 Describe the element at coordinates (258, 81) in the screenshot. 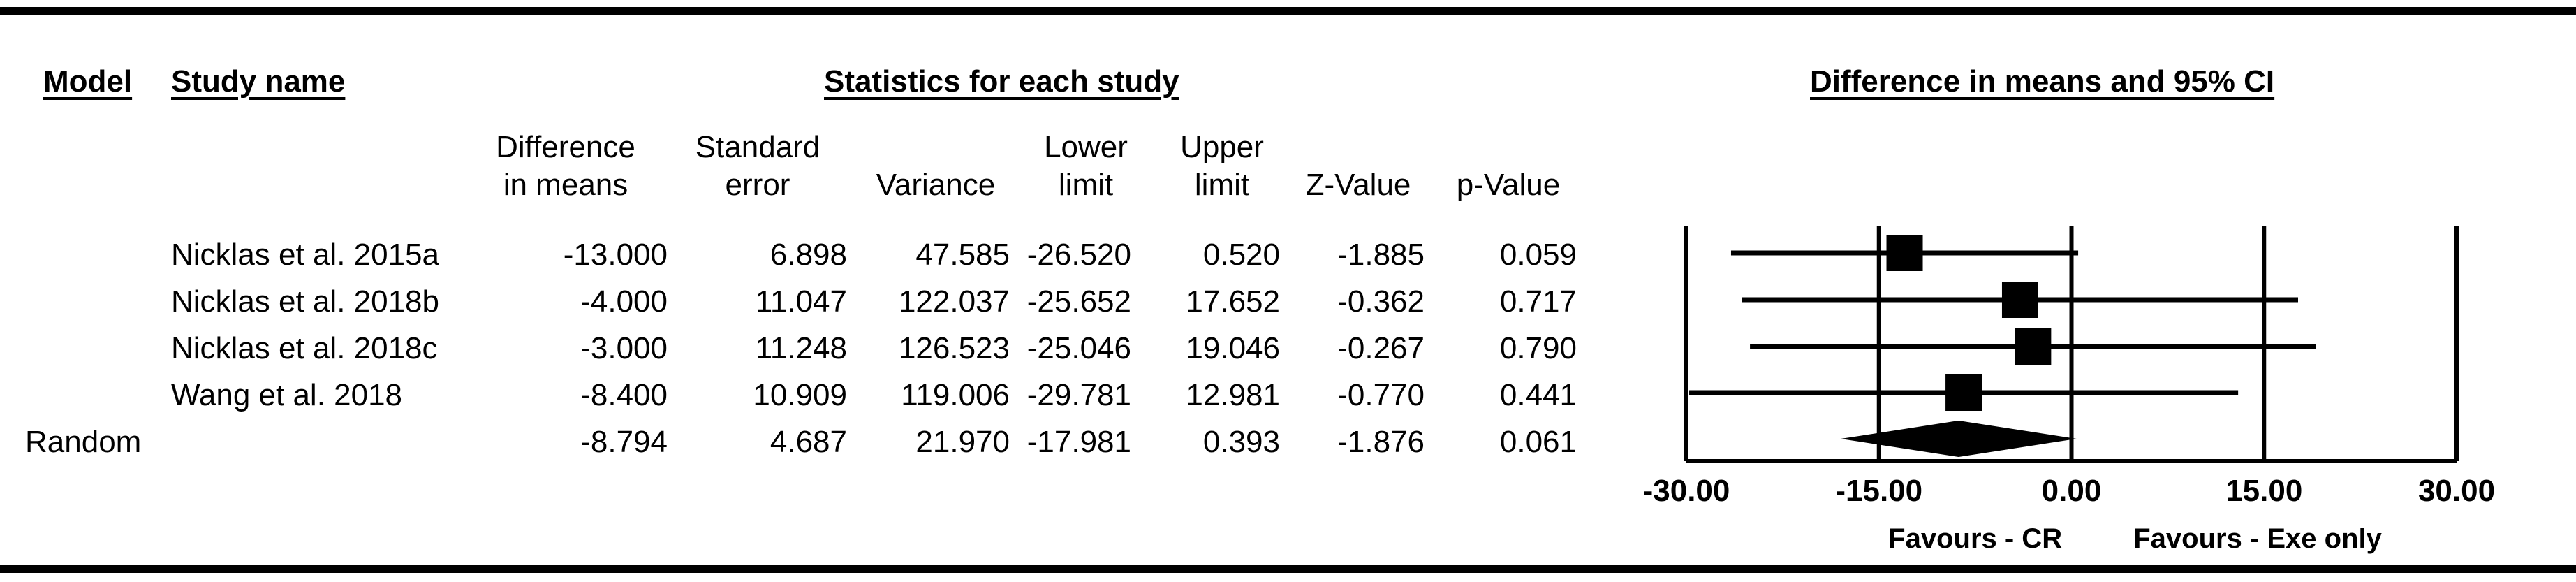

I see `header-study-name: Study name` at that location.